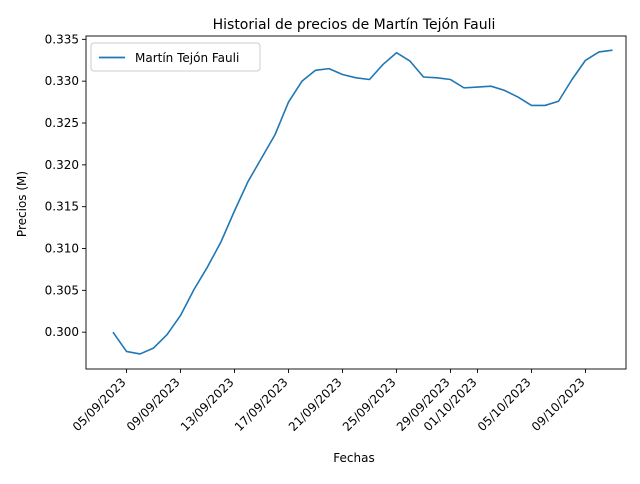 The width and height of the screenshot is (640, 484). What do you see at coordinates (62, 290) in the screenshot?
I see `y-tick-label: 0.305` at bounding box center [62, 290].